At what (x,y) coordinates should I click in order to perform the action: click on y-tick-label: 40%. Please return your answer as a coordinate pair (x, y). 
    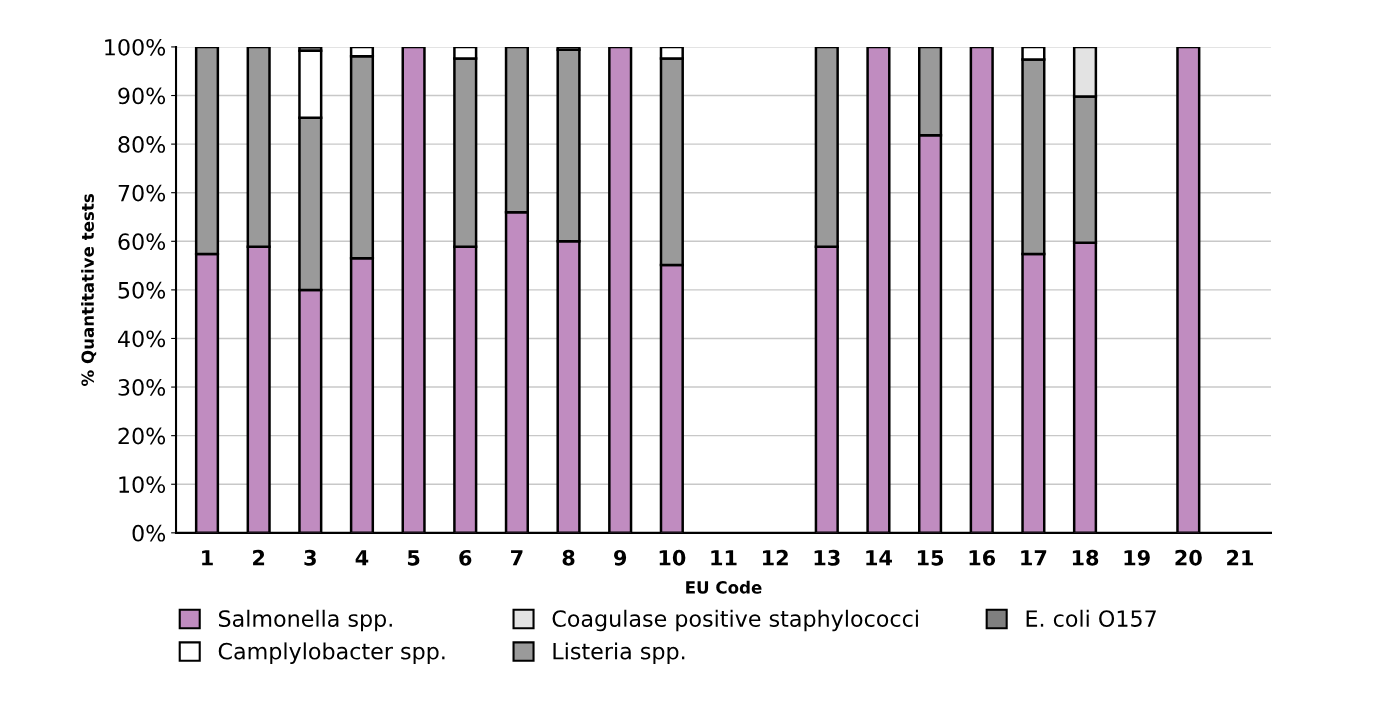
    Looking at the image, I should click on (141, 339).